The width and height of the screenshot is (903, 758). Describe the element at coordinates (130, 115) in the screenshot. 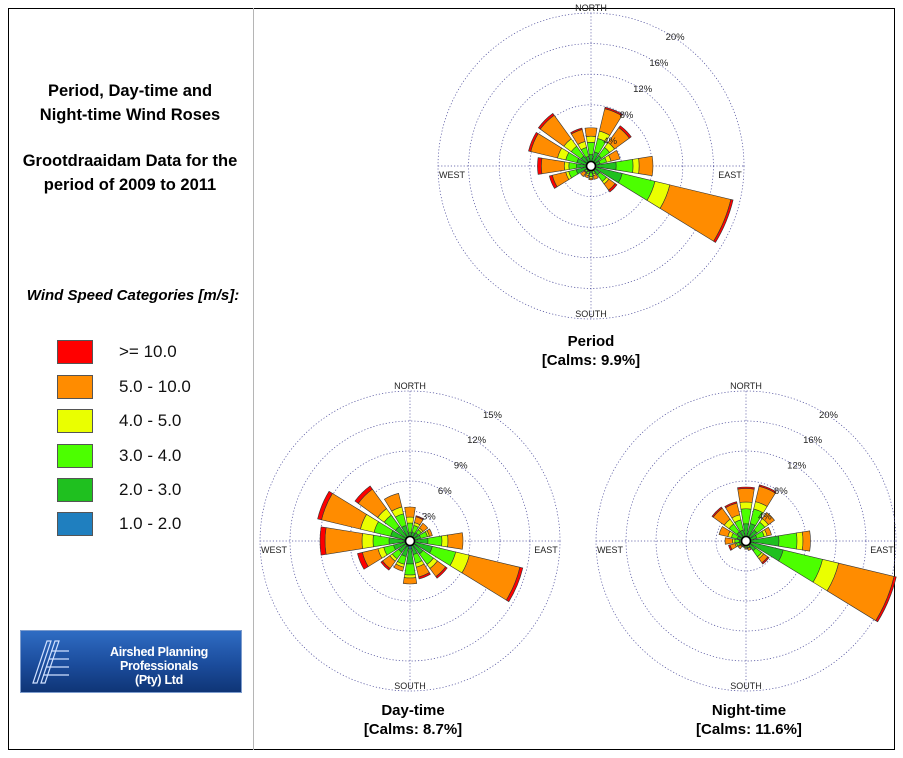

I see `title-line-2: Night-time Wind Roses` at that location.